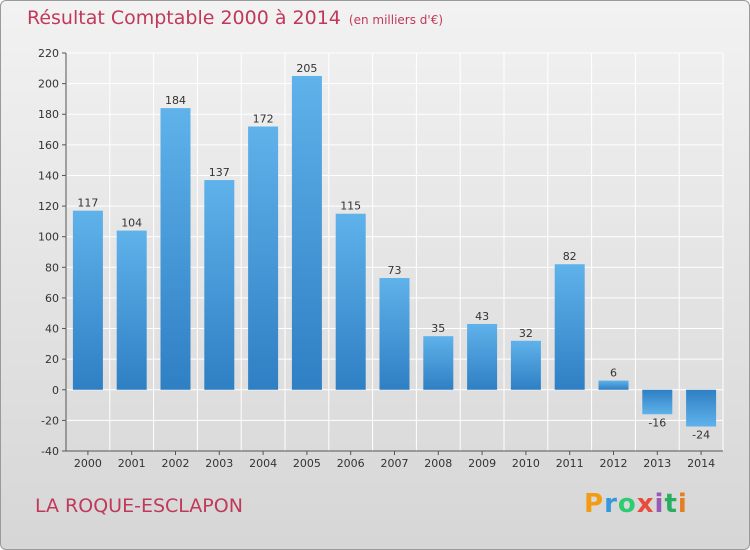  Describe the element at coordinates (570, 256) in the screenshot. I see `value-label-2011: 82` at that location.